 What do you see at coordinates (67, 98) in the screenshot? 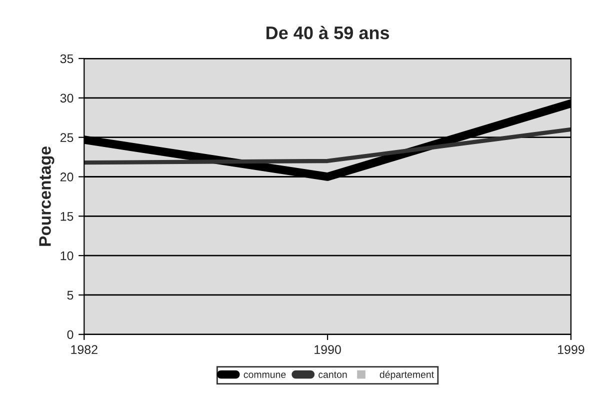
I see `y-tick-label: 30` at bounding box center [67, 98].